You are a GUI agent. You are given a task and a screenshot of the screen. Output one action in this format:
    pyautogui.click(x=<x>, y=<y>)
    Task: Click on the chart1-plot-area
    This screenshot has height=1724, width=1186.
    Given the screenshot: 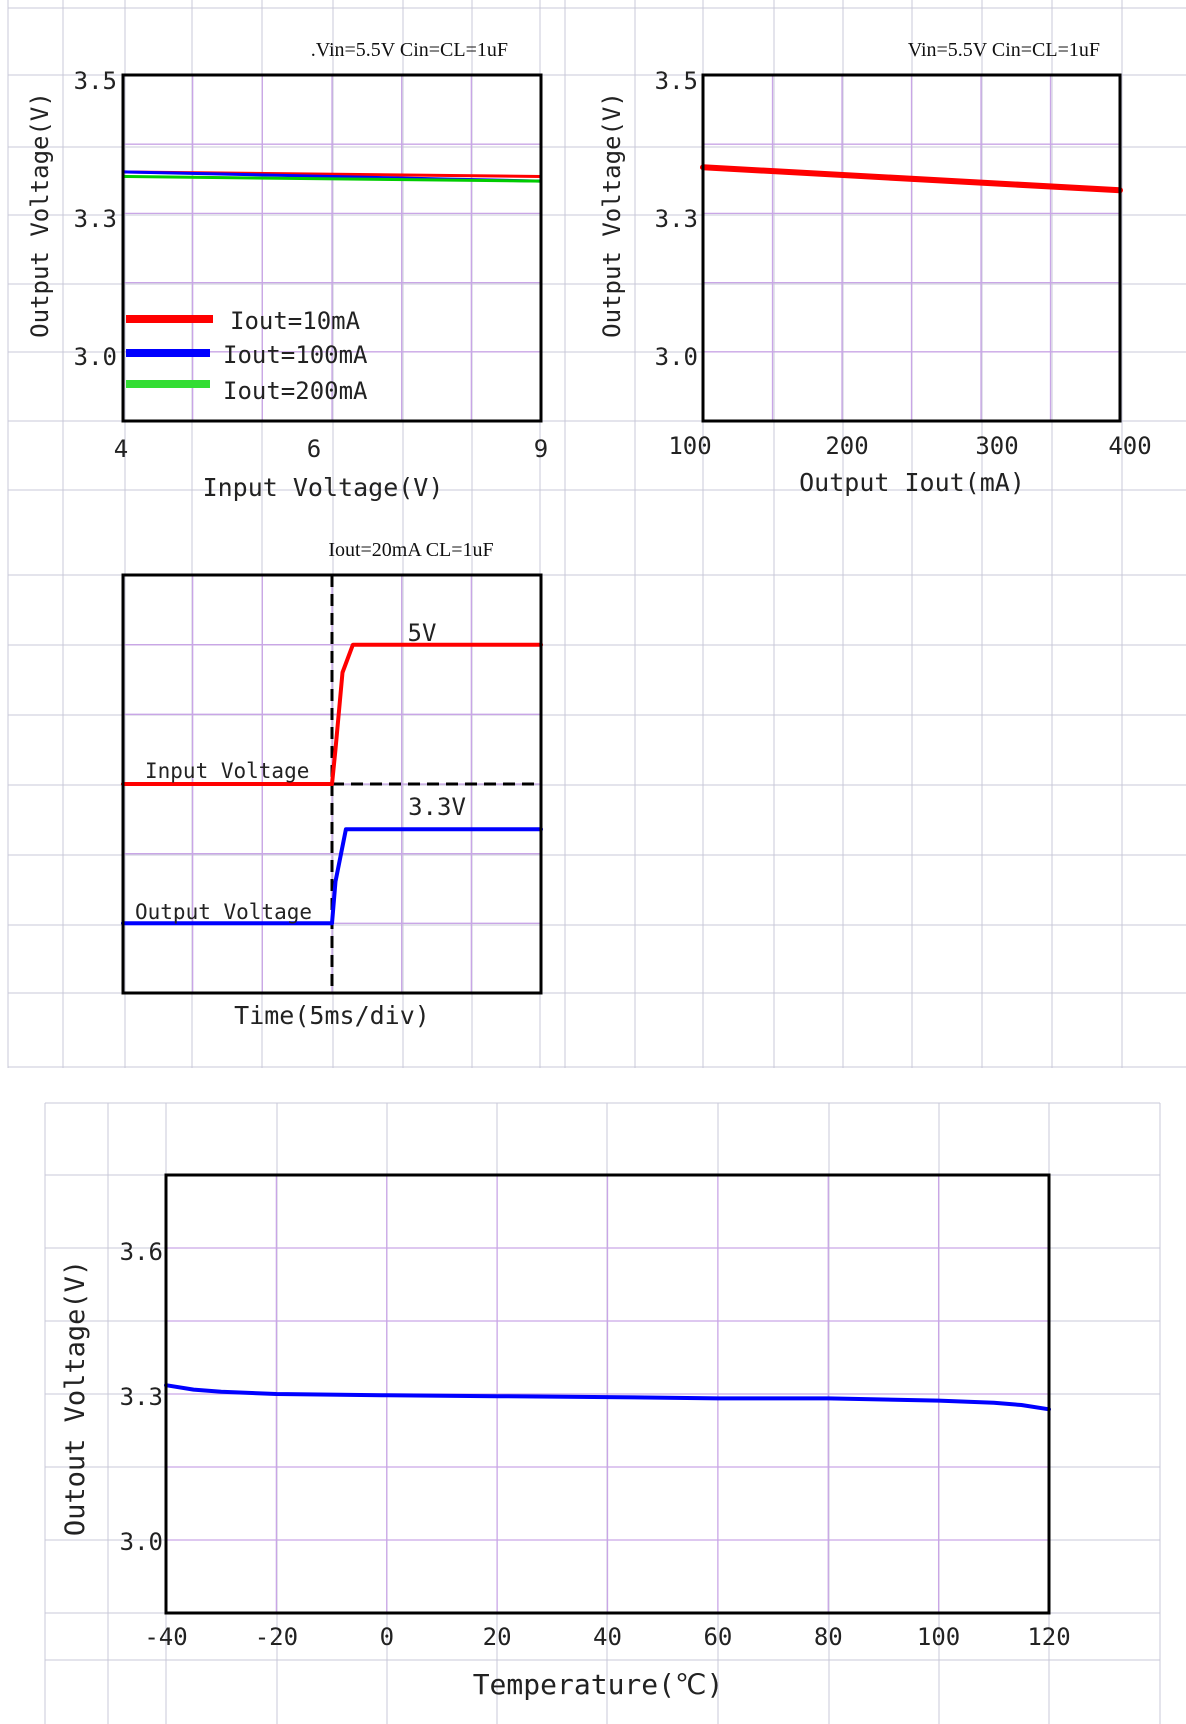 What is the action you would take?
    pyautogui.click(x=332, y=248)
    